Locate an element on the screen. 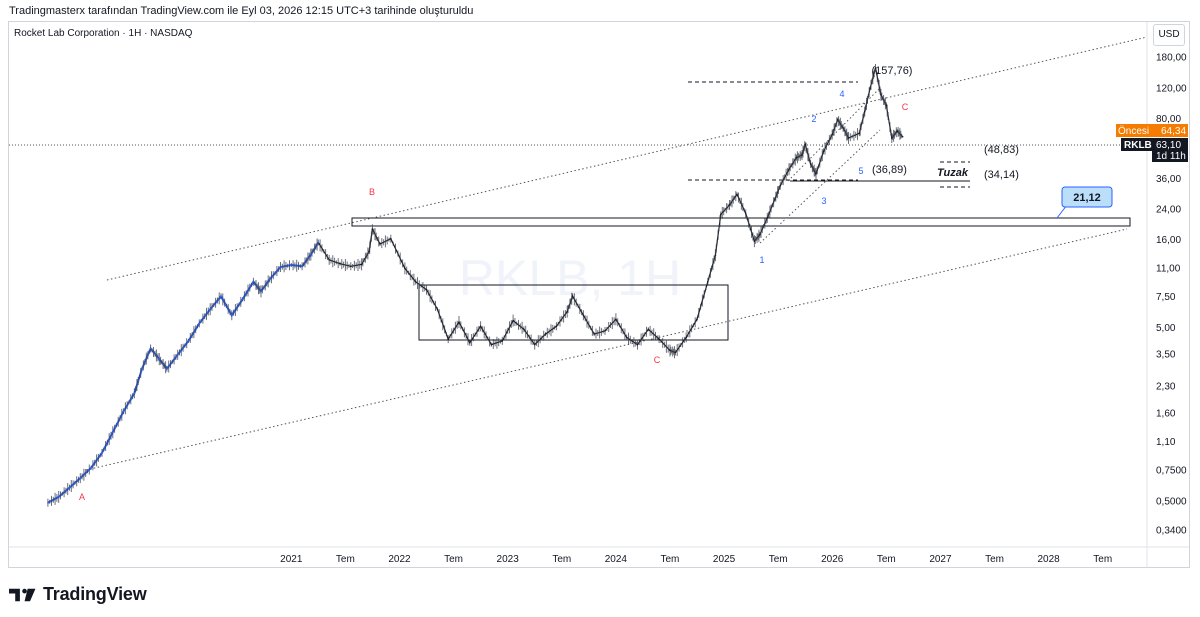 Image resolution: width=1200 pixels, height=617 pixels. price-axis-tick-label: 24,00 is located at coordinates (1168, 210).